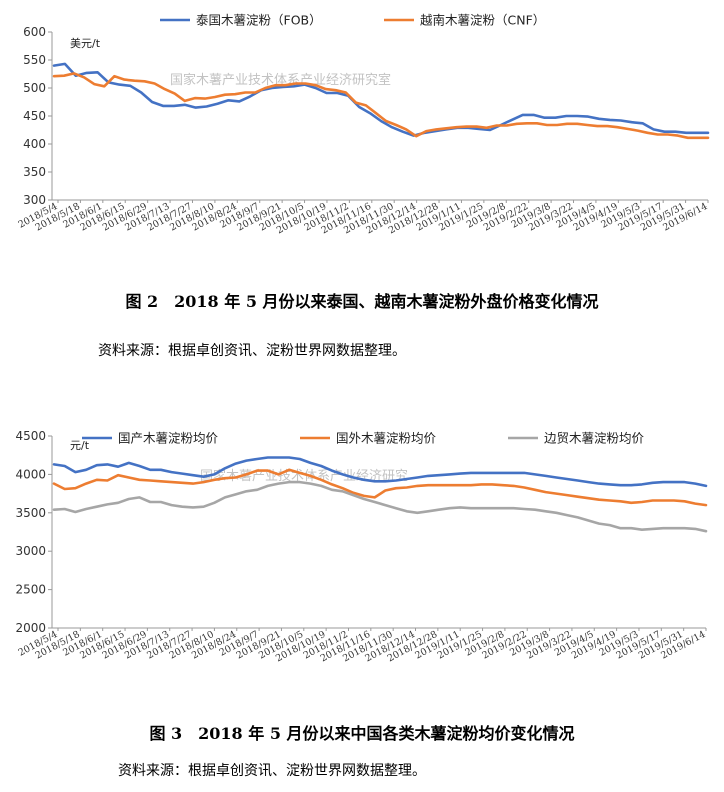 The height and width of the screenshot is (792, 724). What do you see at coordinates (252, 351) in the screenshot?
I see `figure-2-source: 资料来源：根据卓创资讯、淀粉世界网数据整理。` at bounding box center [252, 351].